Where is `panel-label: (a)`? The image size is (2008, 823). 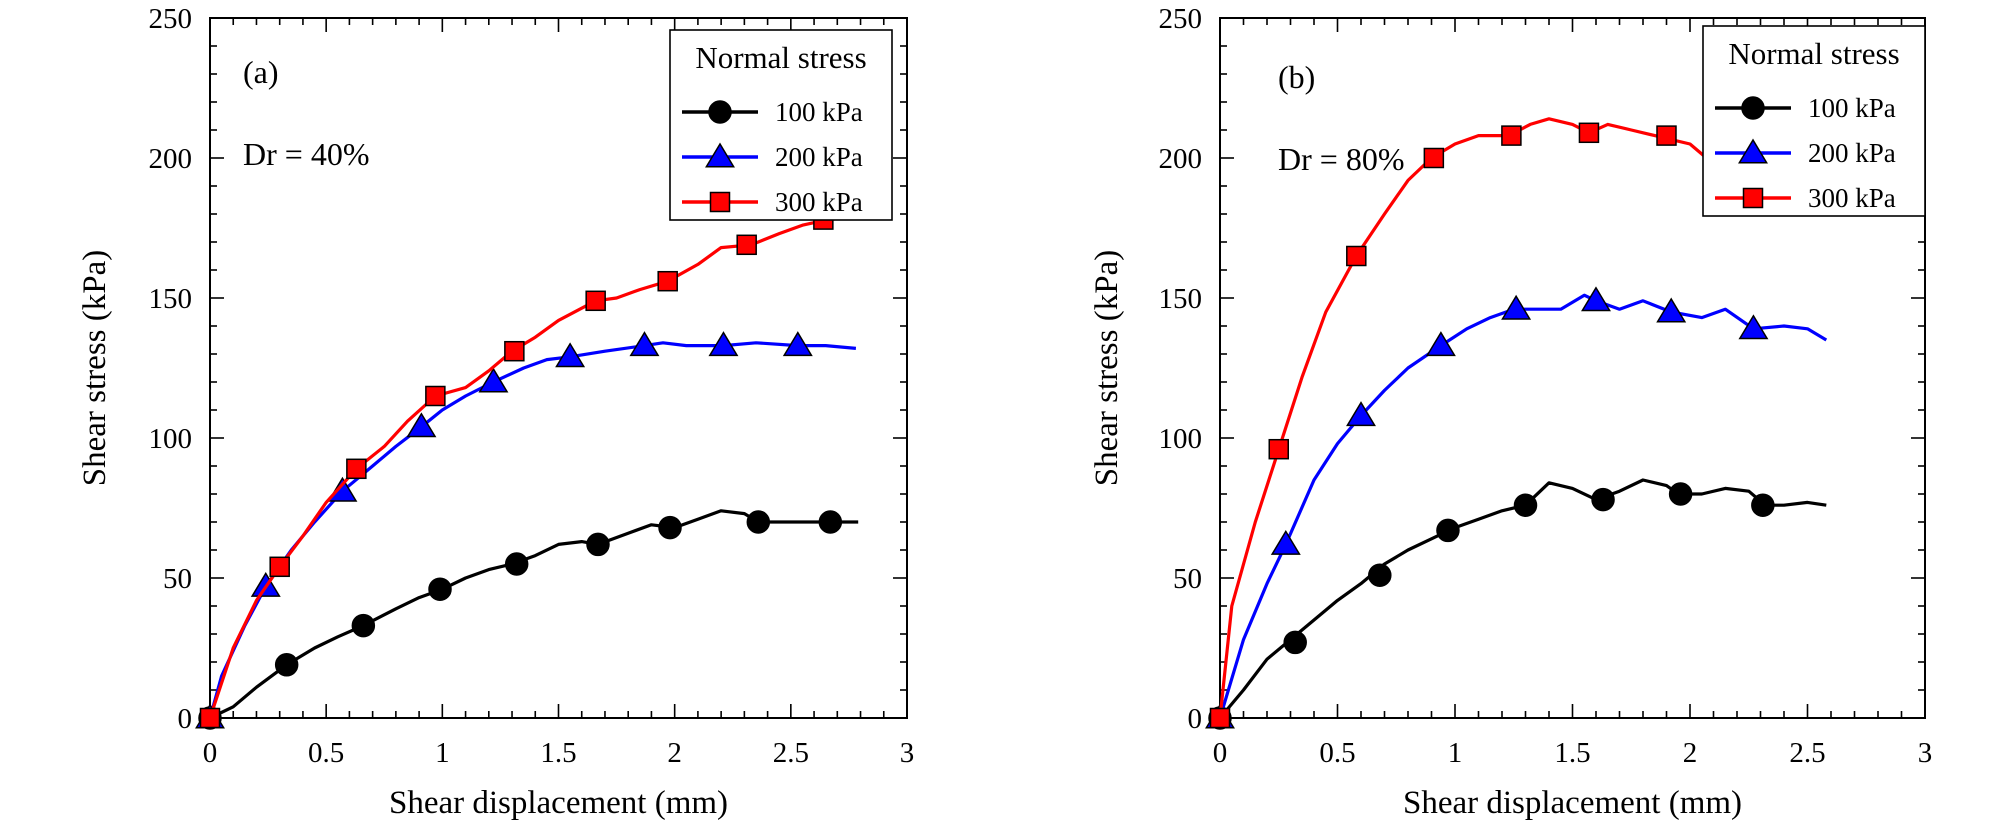
panel-label: (a) is located at coordinates (261, 72).